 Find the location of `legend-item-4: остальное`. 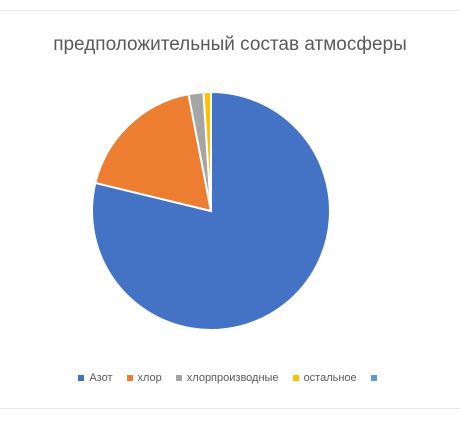

legend-item-4: остальное is located at coordinates (324, 378).